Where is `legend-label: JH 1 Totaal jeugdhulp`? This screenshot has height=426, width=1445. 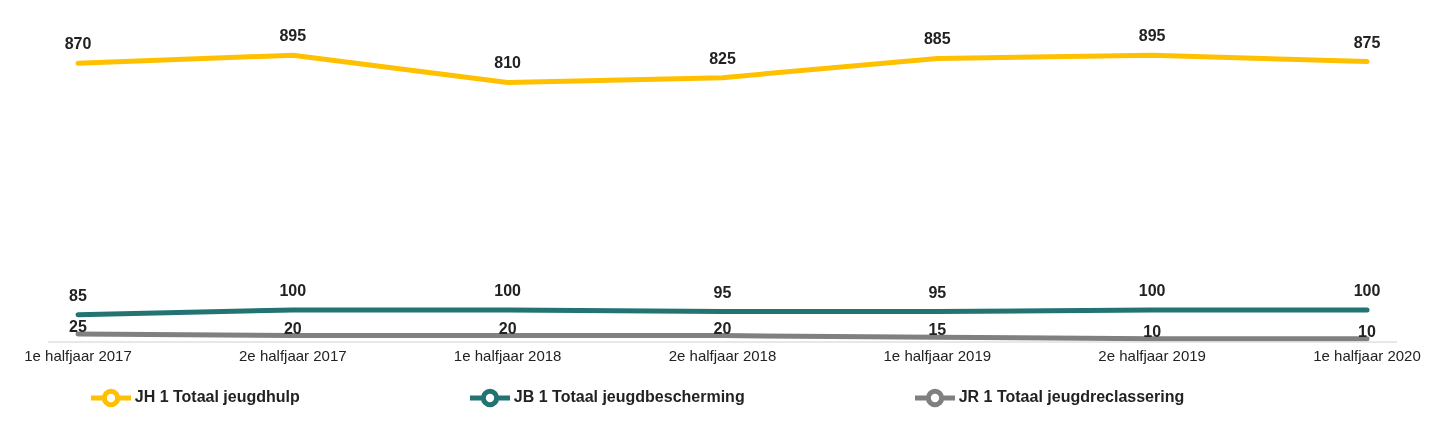
legend-label: JH 1 Totaal jeugdhulp is located at coordinates (217, 397).